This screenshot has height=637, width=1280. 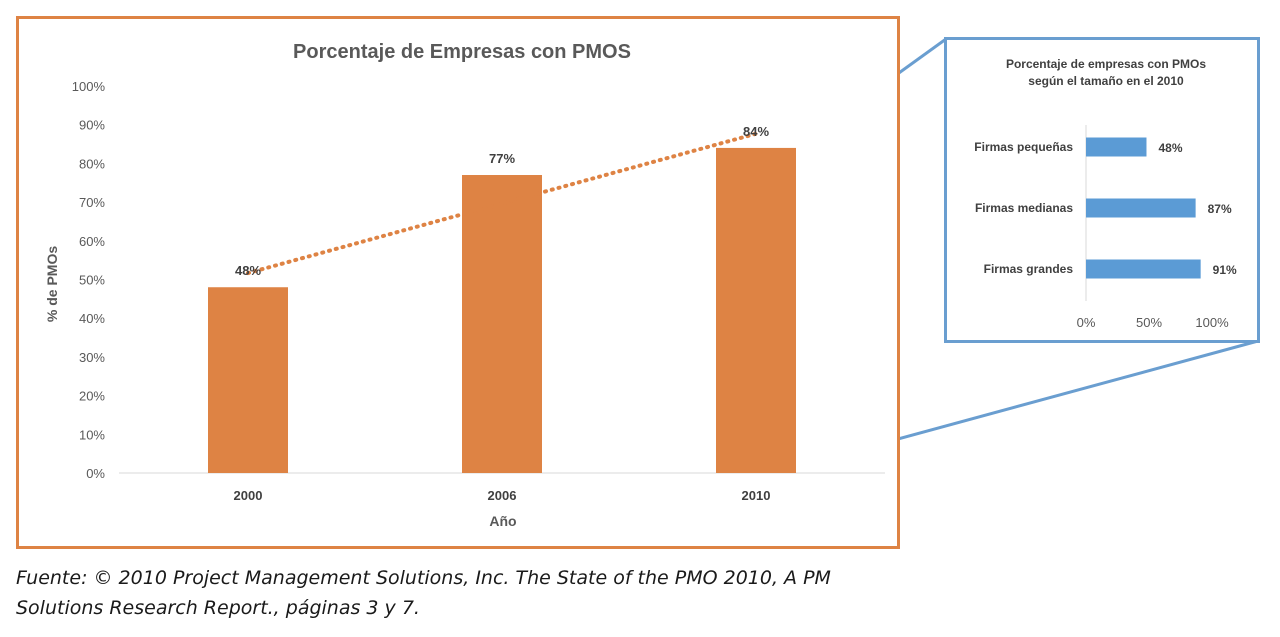 I want to click on y-tick-label: 80%, so click(x=92, y=163).